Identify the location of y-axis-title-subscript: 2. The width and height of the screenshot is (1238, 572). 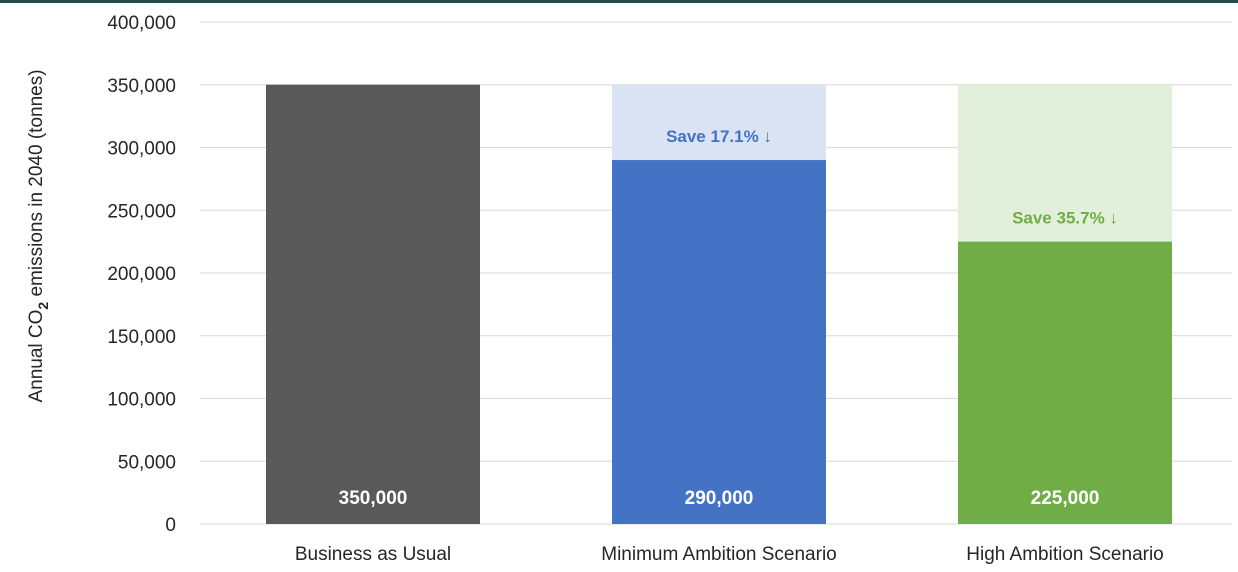
(43, 306).